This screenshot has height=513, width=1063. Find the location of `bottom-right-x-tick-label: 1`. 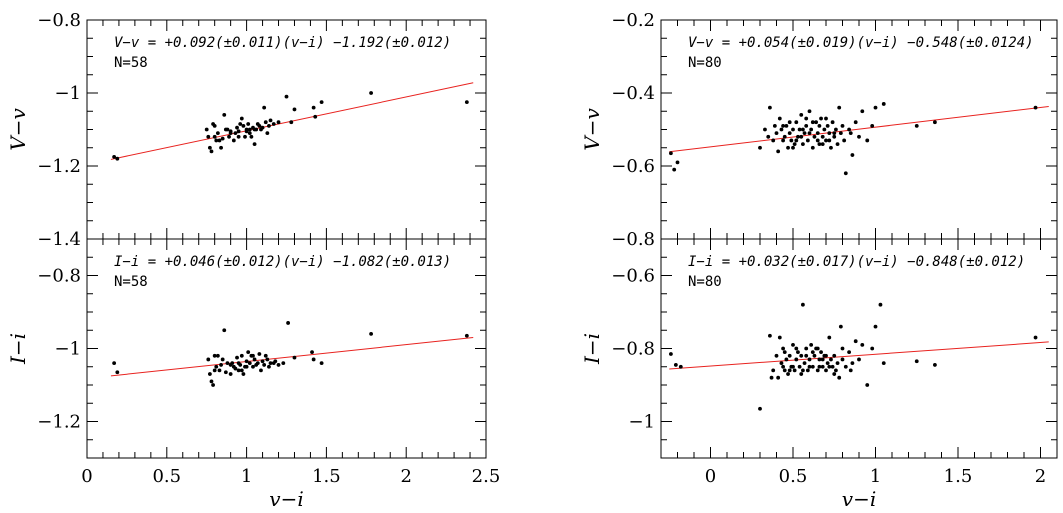

bottom-right-x-tick-label: 1 is located at coordinates (875, 476).